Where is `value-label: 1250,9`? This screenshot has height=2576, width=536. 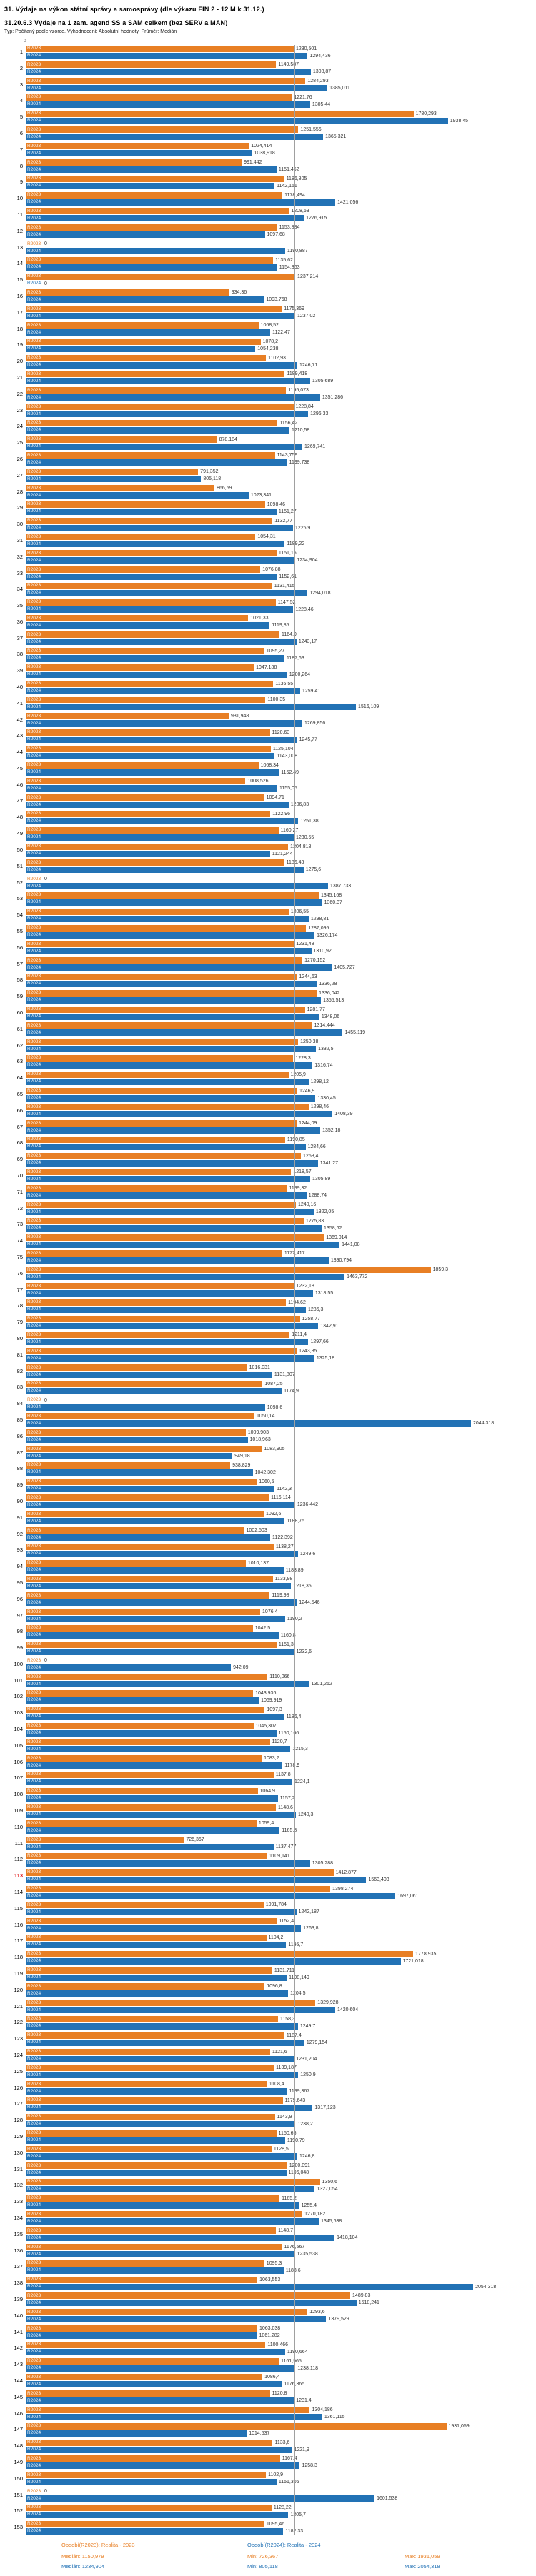
value-label: 1250,9 is located at coordinates (308, 2075).